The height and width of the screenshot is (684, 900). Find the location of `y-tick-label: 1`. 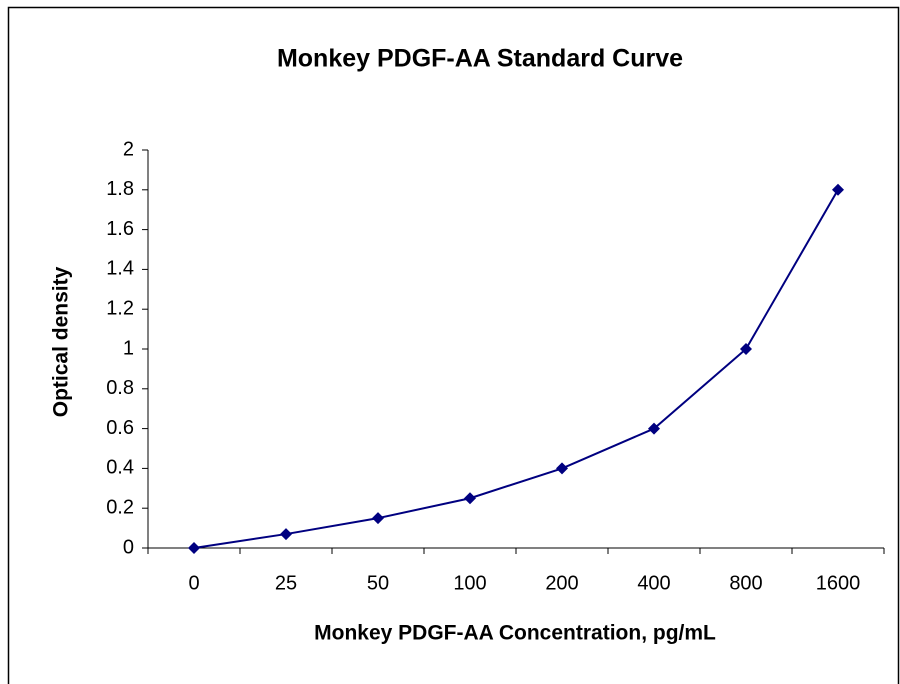

y-tick-label: 1 is located at coordinates (128, 348).